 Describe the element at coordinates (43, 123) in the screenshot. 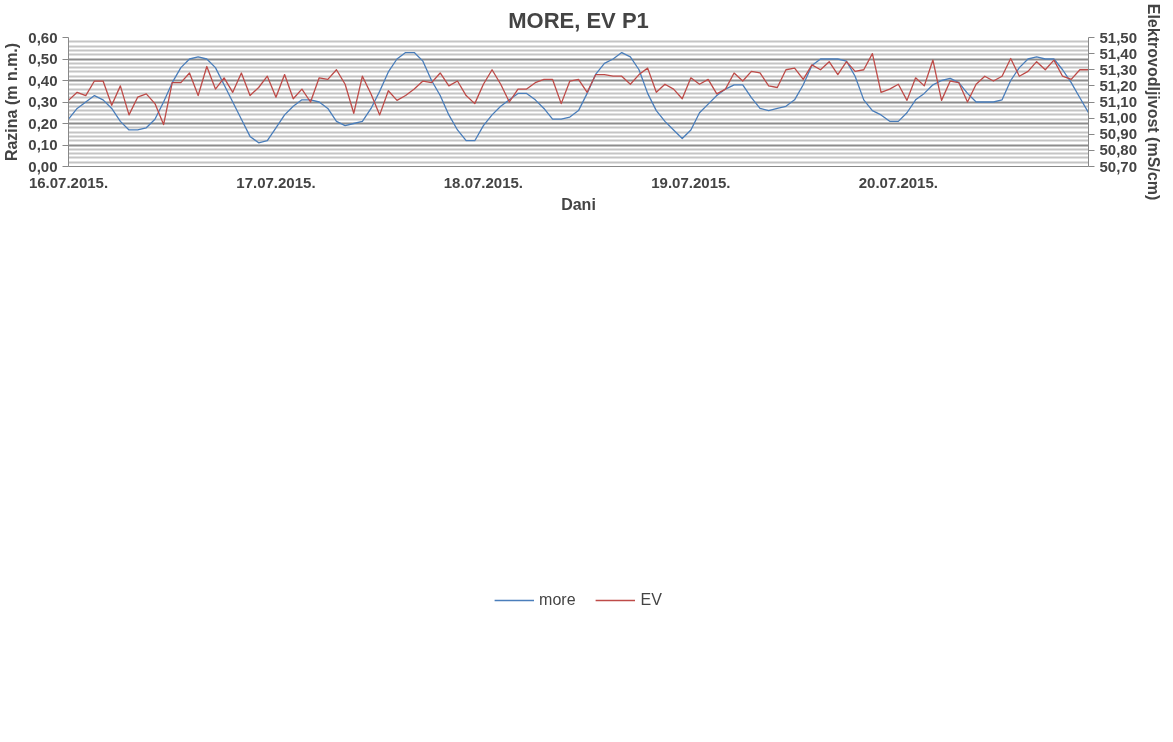

I see `y-tick-label: 0,20` at that location.